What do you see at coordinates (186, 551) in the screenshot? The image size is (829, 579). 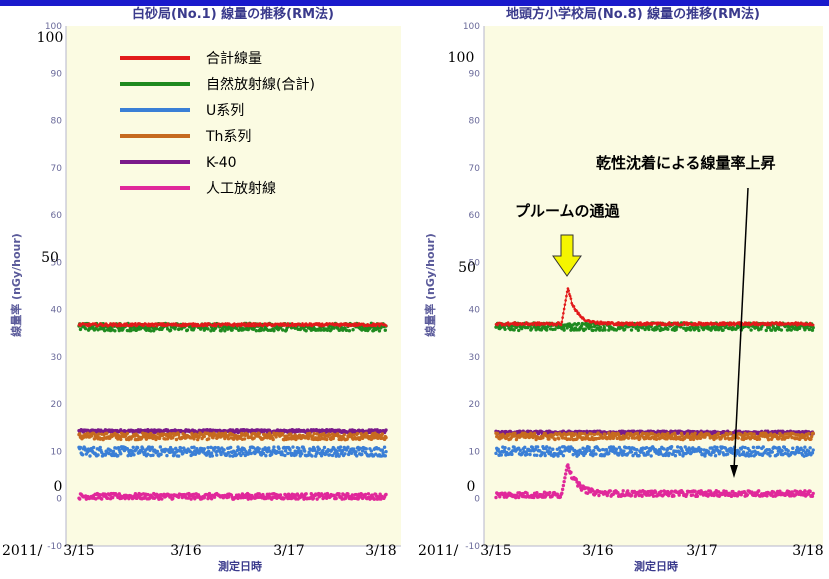 I see `x-tick-label: 3/16` at bounding box center [186, 551].